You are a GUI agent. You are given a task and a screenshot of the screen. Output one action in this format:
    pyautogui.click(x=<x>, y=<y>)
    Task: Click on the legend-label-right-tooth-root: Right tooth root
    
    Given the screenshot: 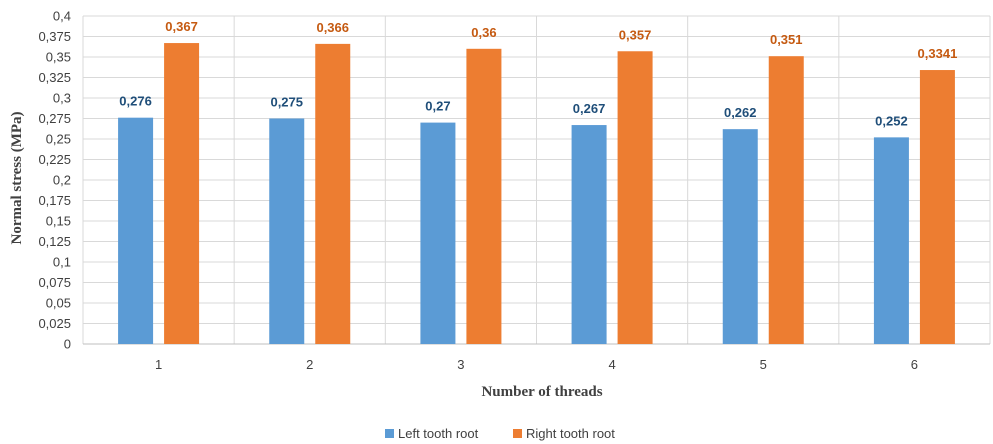 What is the action you would take?
    pyautogui.click(x=570, y=433)
    